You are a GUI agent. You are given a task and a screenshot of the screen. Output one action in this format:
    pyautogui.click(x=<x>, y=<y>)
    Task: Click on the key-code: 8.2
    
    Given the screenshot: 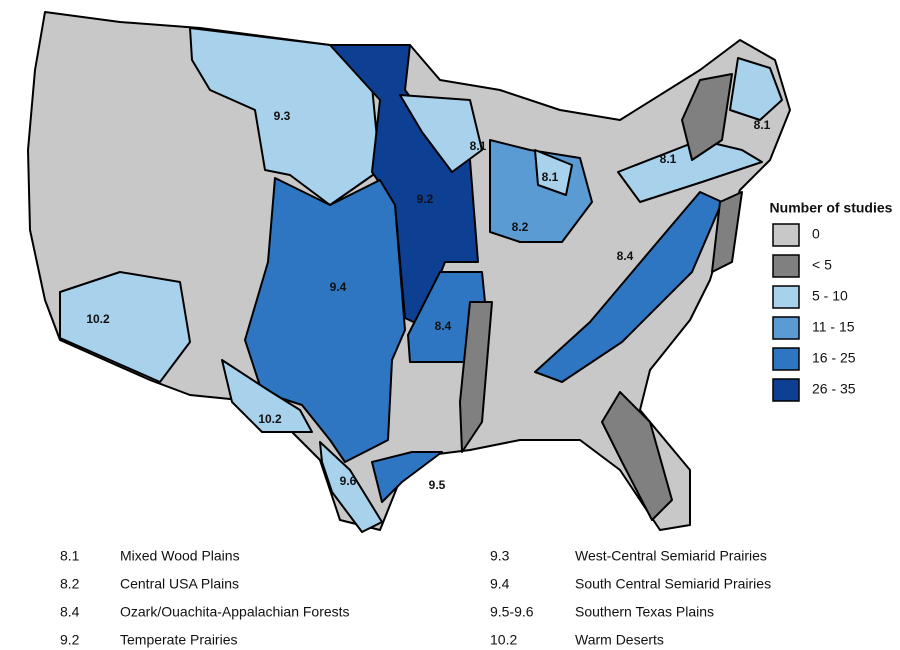 What is the action you would take?
    pyautogui.click(x=70, y=584)
    